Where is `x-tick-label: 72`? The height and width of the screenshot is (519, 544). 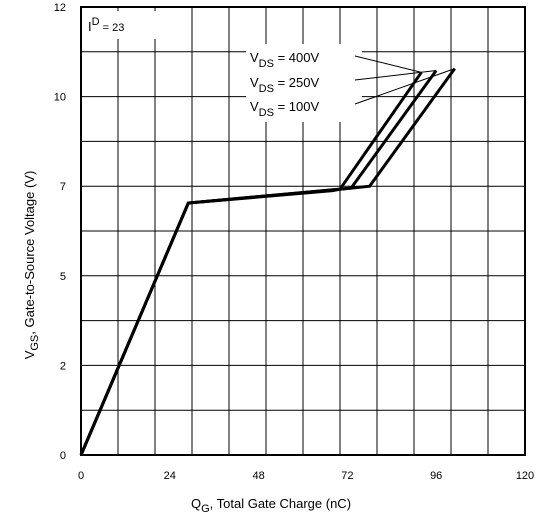
x-tick-label: 72 is located at coordinates (347, 476).